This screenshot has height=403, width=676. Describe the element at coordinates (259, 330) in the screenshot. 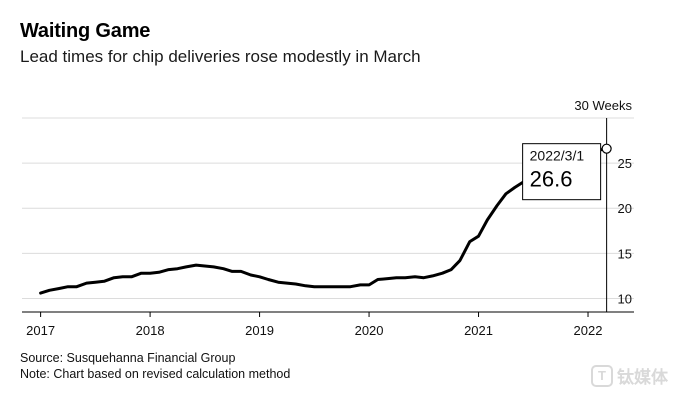

I see `x-tick-label-2019: 2019` at that location.